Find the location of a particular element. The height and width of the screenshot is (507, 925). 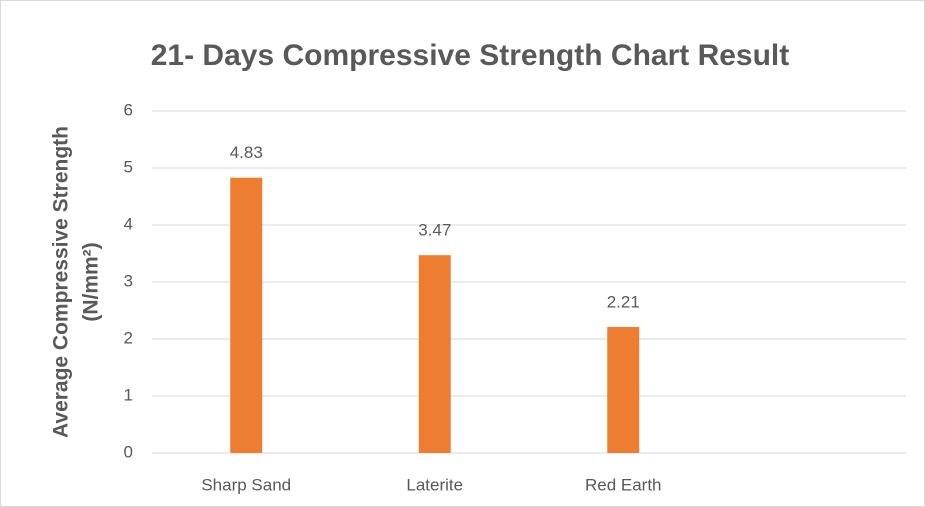

data-label: 3.47 is located at coordinates (434, 230).